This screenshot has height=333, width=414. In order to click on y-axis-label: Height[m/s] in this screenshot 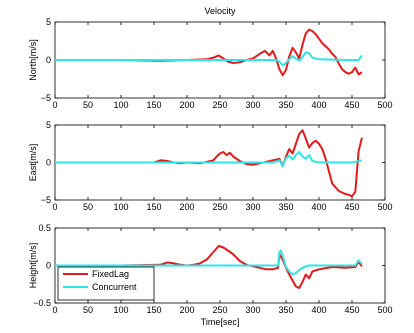, I will do `click(33, 266)`.